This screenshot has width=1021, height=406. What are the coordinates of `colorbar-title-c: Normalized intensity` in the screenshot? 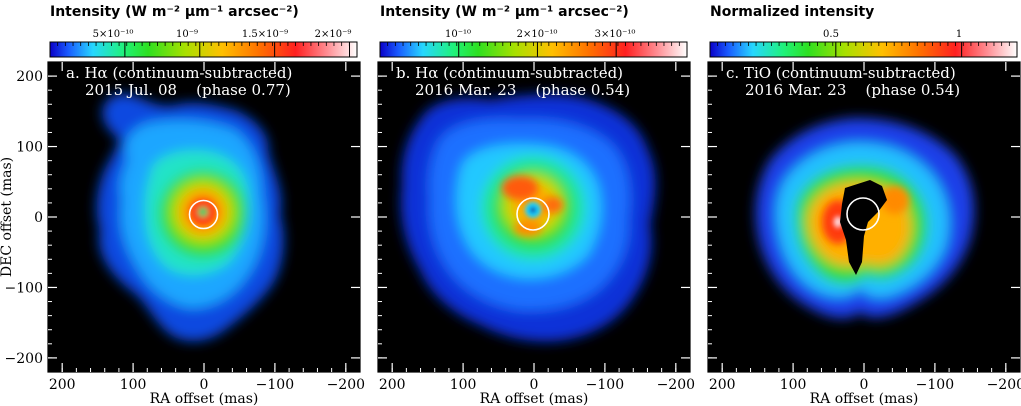 It's located at (792, 12).